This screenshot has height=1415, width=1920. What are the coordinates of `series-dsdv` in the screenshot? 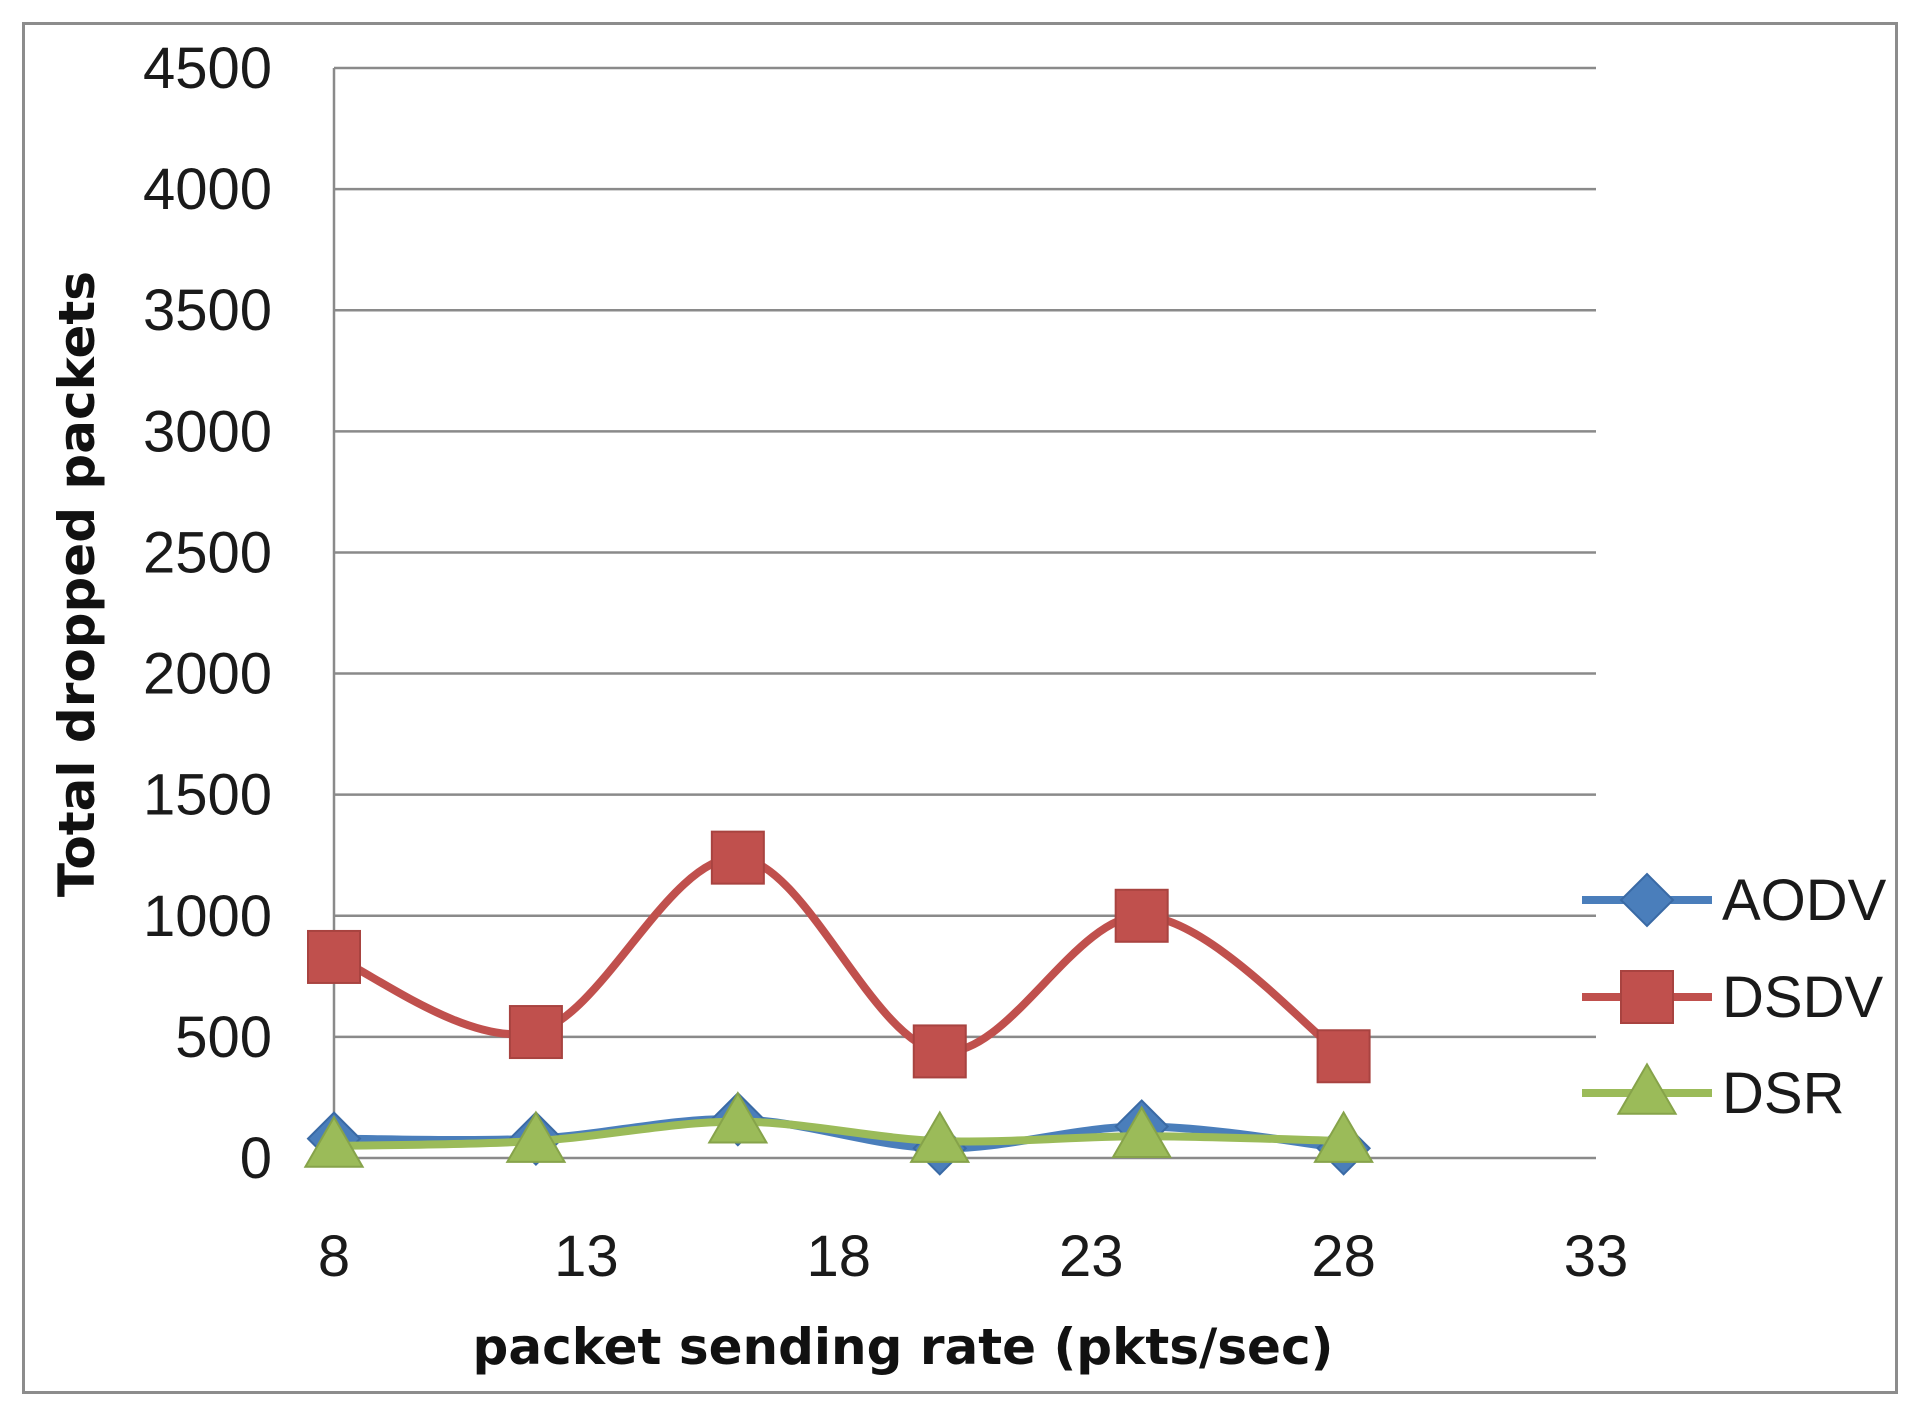 It's located at (839, 957).